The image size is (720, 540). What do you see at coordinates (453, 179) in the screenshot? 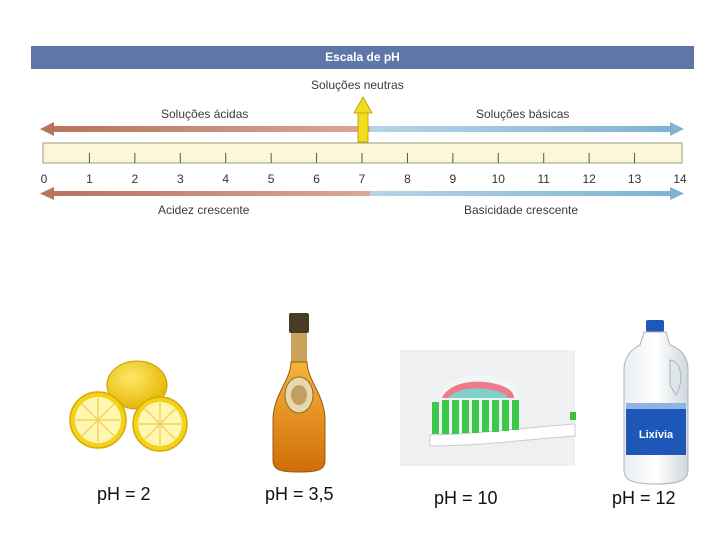
I see `tick-label-9: 9` at bounding box center [453, 179].